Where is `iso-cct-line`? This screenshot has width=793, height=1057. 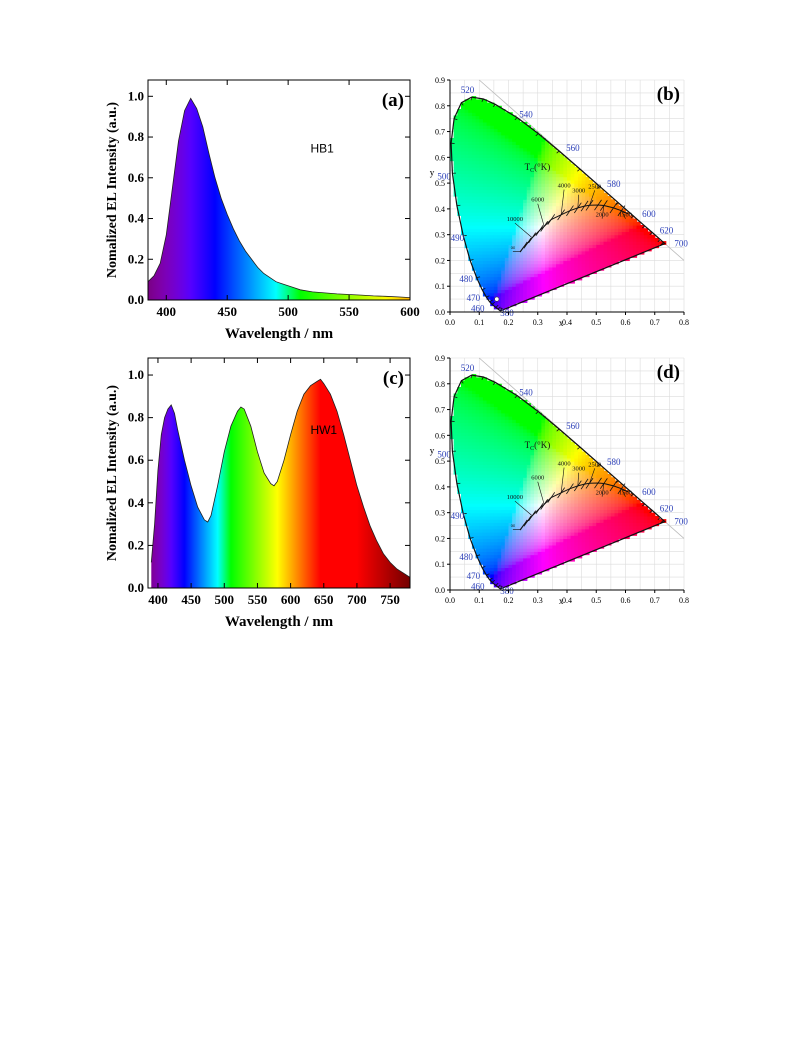
iso-cct-line is located at coordinates (523, 525).